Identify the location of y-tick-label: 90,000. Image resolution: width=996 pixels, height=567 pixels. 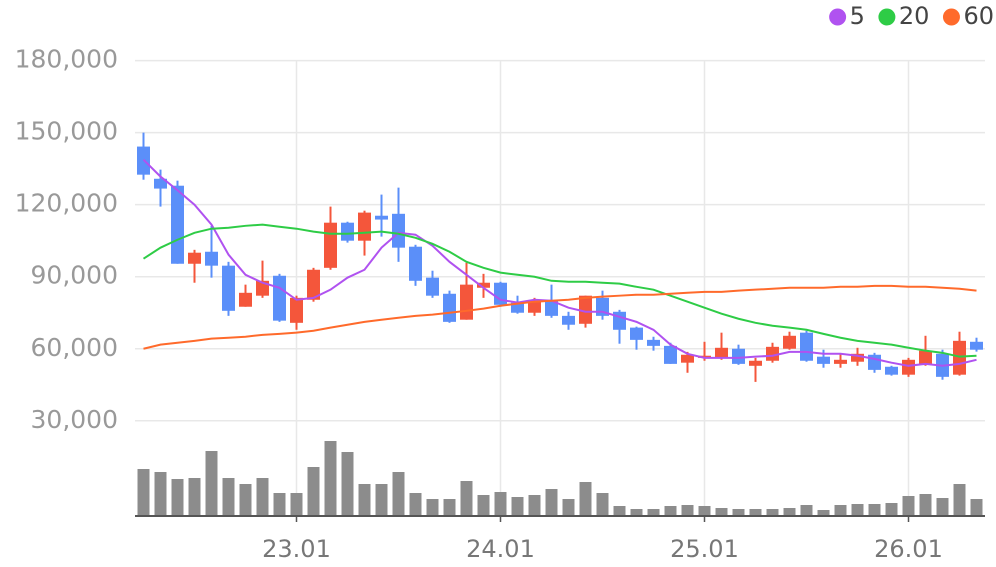
(74, 275).